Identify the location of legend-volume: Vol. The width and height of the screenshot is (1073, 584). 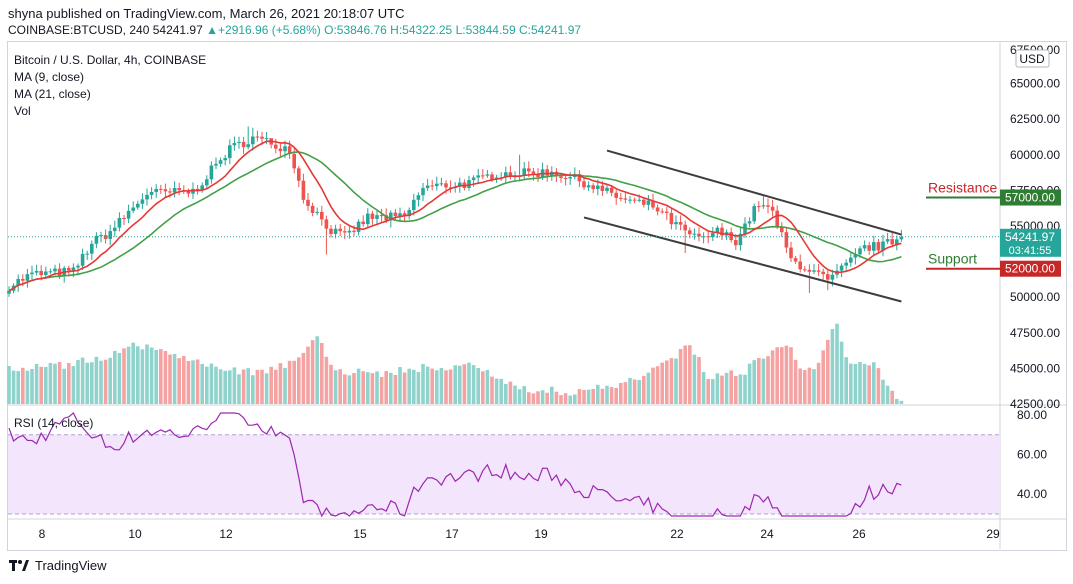
(22, 111).